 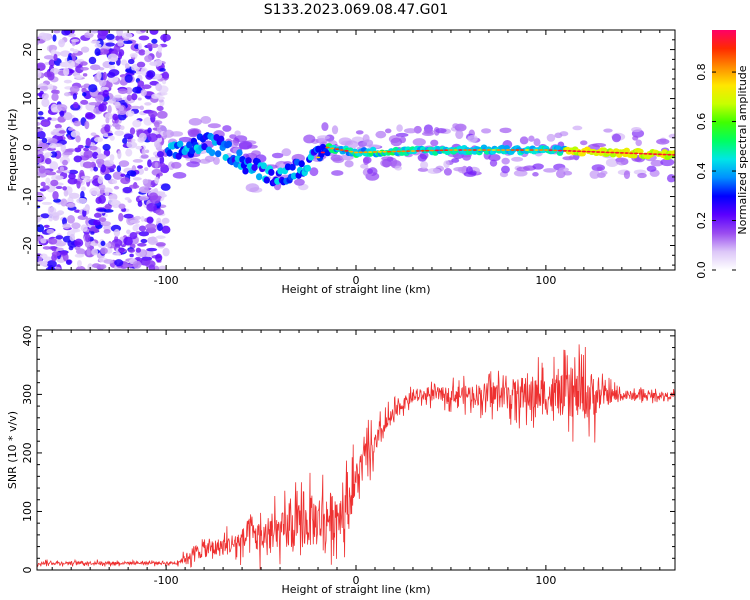 What do you see at coordinates (356, 10) in the screenshot?
I see `chart-title: S133.2023.069.08.47.G01` at bounding box center [356, 10].